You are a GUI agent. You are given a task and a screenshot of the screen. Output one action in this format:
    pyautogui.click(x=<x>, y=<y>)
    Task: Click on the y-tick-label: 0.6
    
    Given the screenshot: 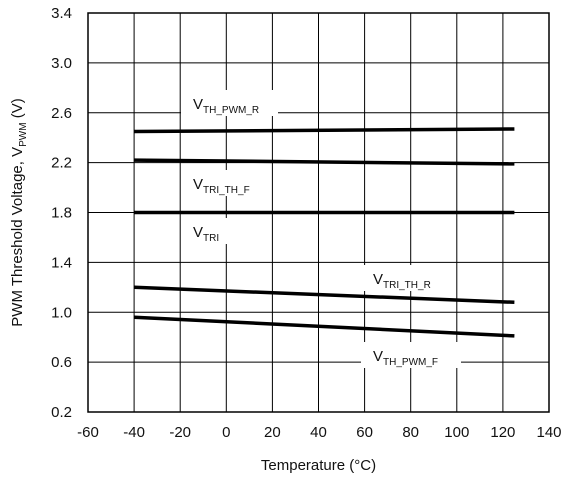 What is the action you would take?
    pyautogui.click(x=61, y=362)
    